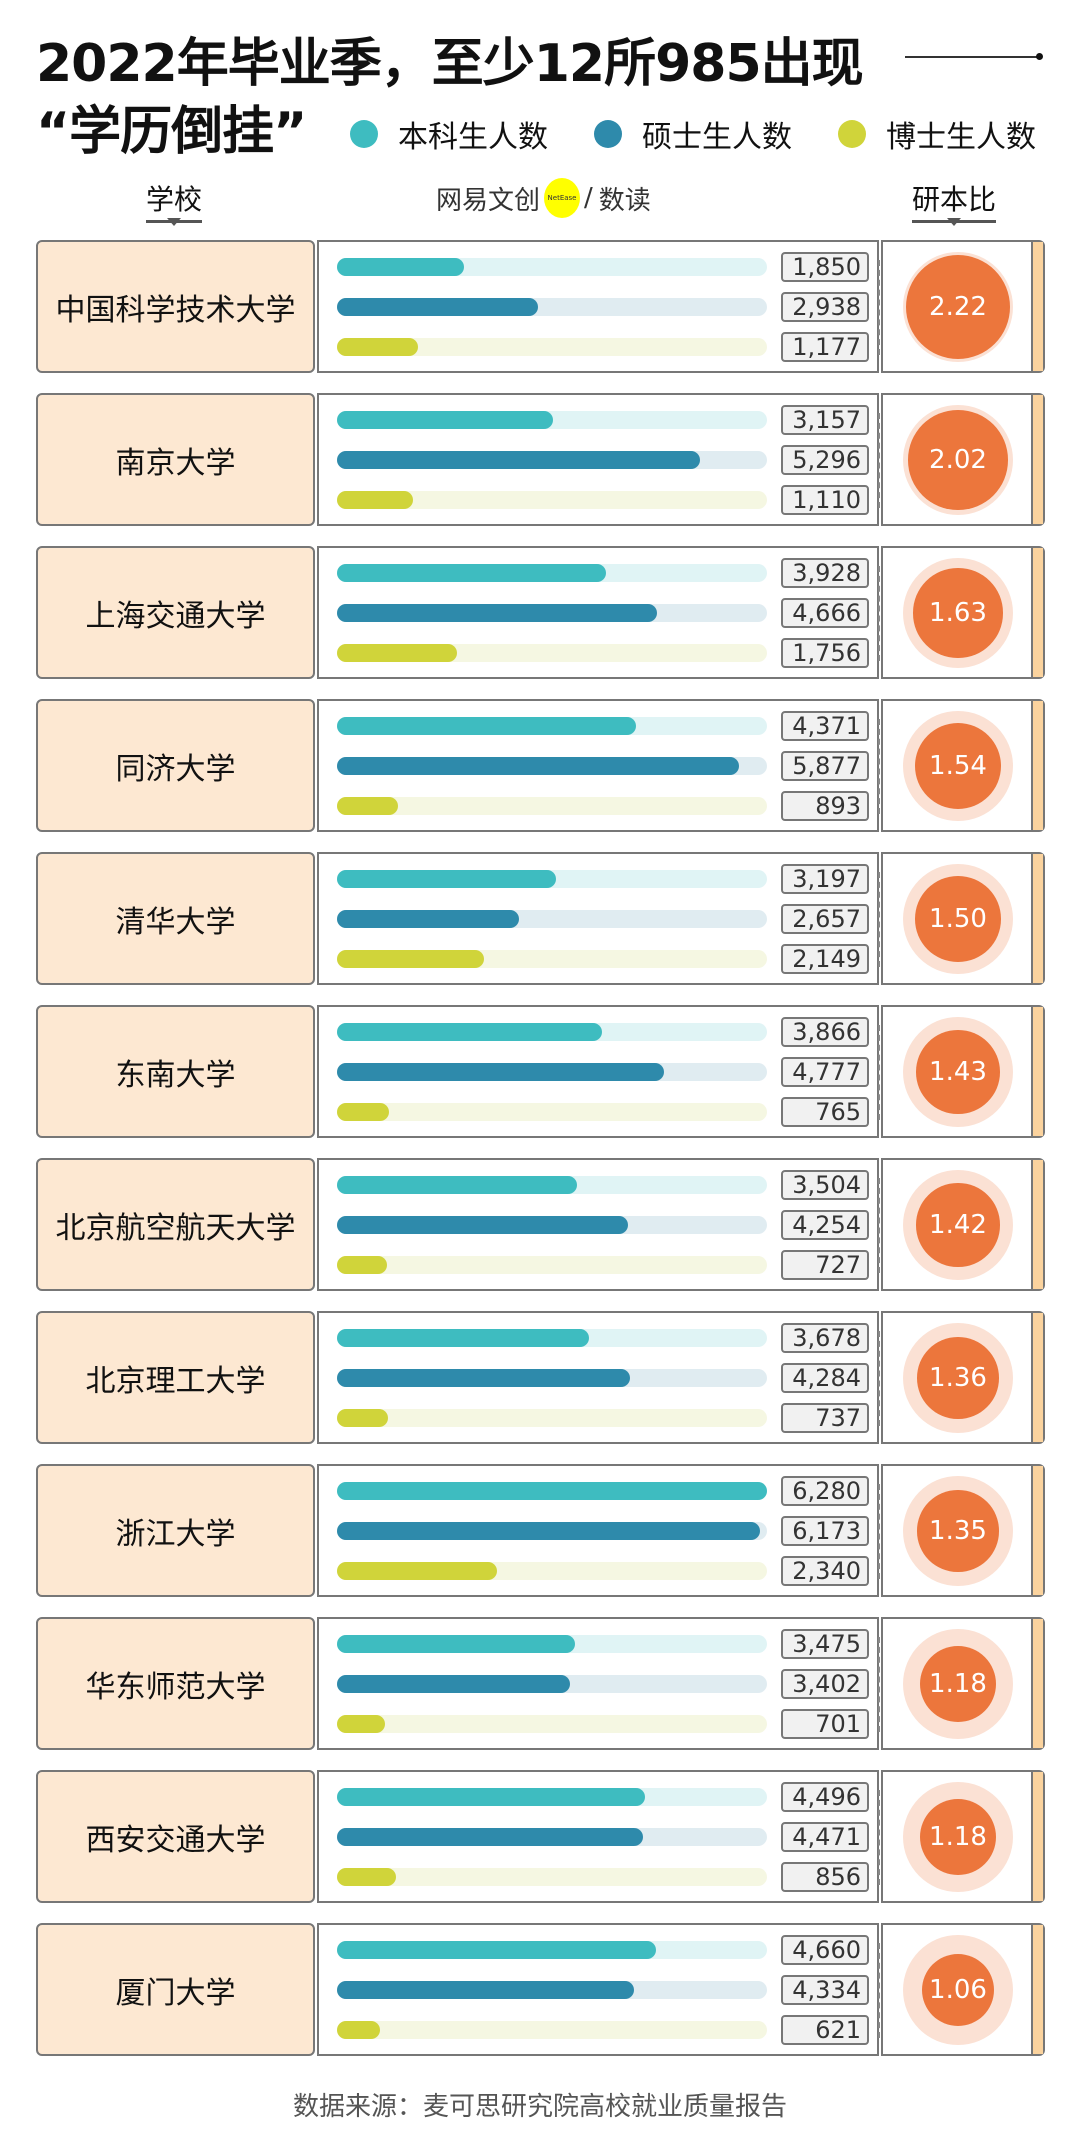 The height and width of the screenshot is (2151, 1080). Describe the element at coordinates (825, 806) in the screenshot. I see `value-label: 893` at that location.